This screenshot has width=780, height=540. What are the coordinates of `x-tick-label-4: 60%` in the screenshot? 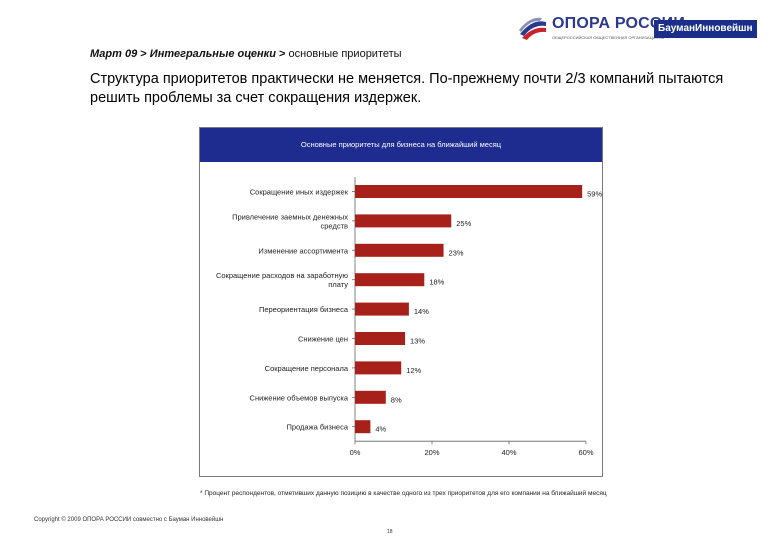 It's located at (585, 452).